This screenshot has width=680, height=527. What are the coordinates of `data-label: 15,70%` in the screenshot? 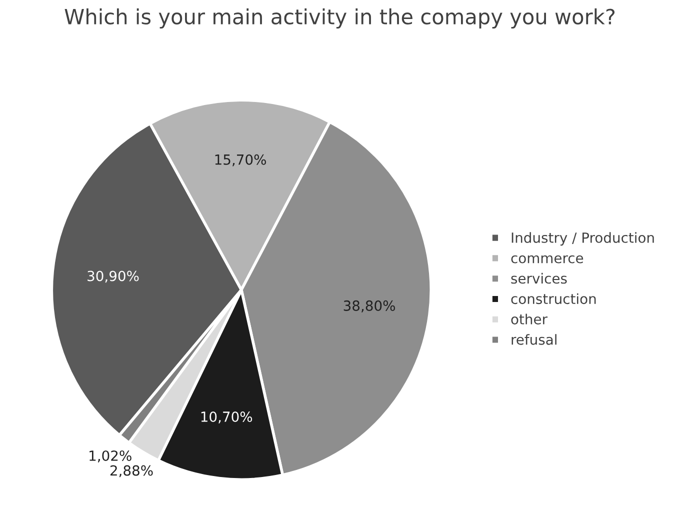 It's located at (240, 160).